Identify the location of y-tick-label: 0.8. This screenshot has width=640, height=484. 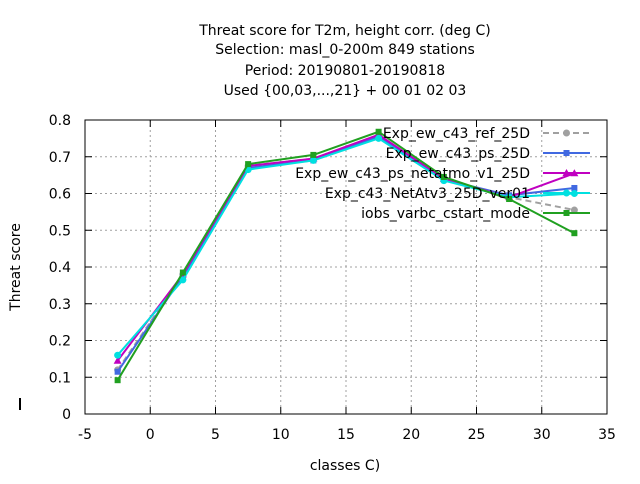
(60, 121).